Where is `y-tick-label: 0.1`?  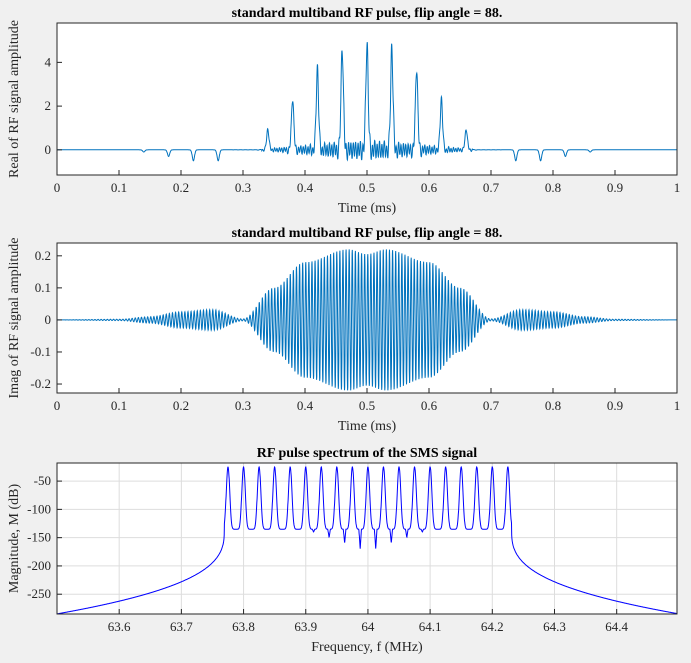 y-tick-label: 0.1 is located at coordinates (43, 287).